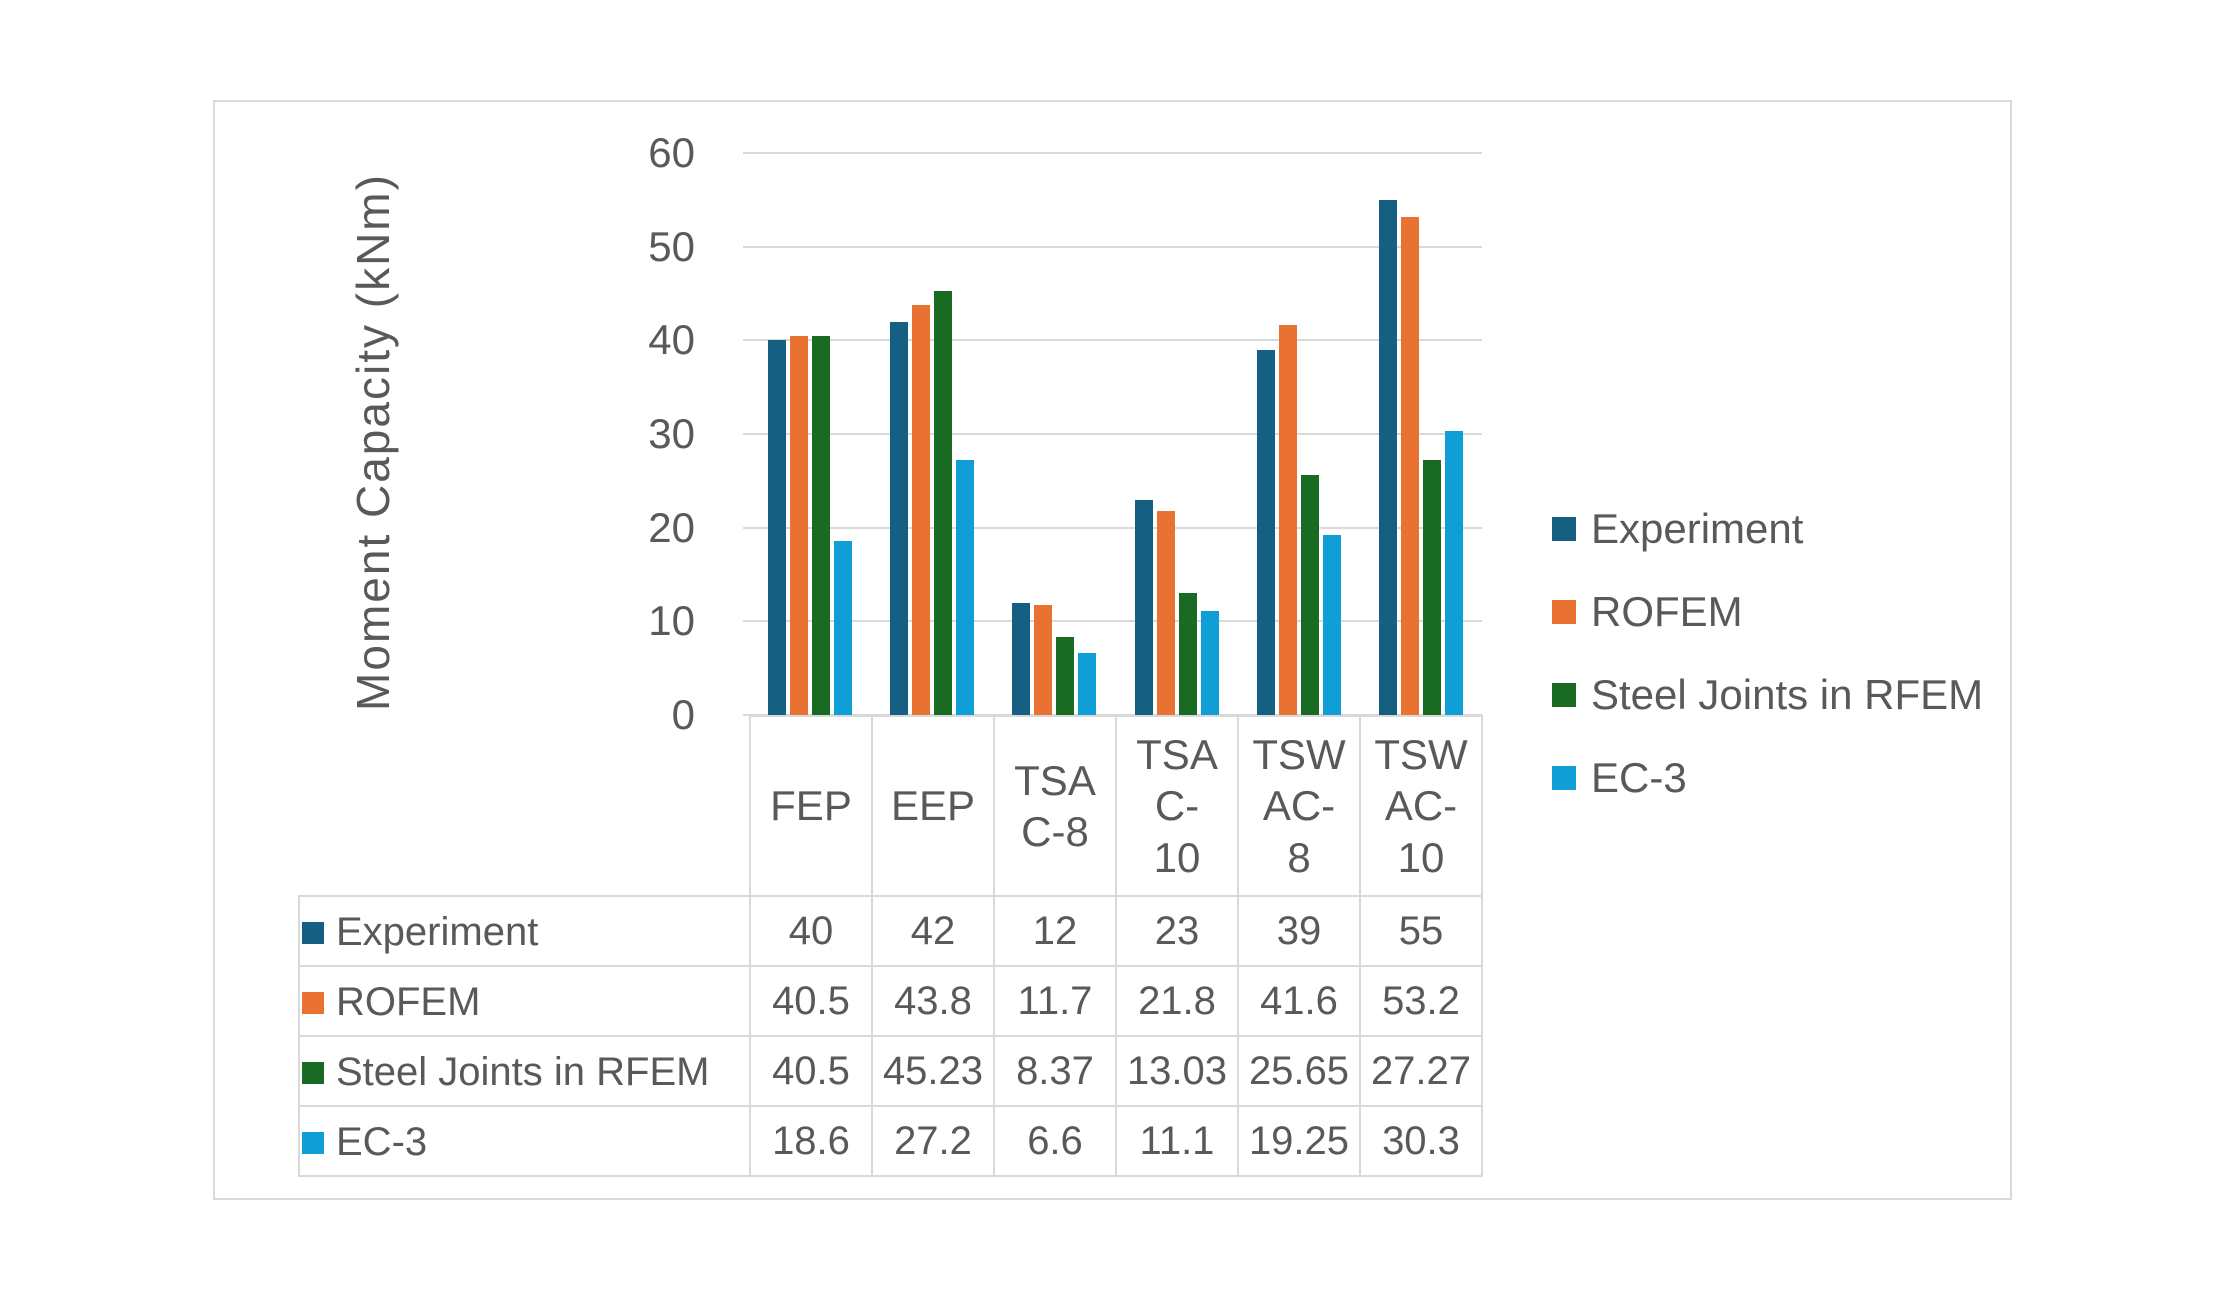  I want to click on category-header-cell: FEP, so click(811, 806).